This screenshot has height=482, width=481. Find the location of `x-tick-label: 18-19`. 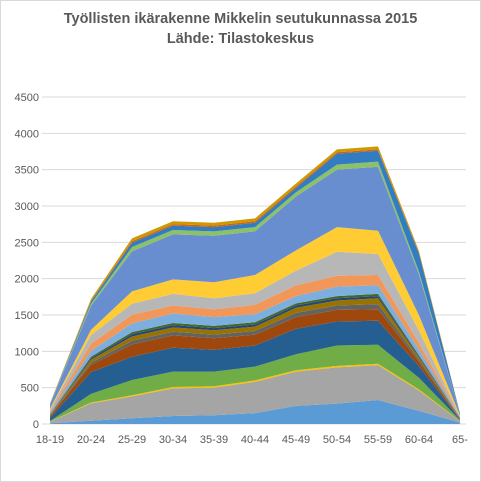

x-tick-label: 18-19 is located at coordinates (50, 440).